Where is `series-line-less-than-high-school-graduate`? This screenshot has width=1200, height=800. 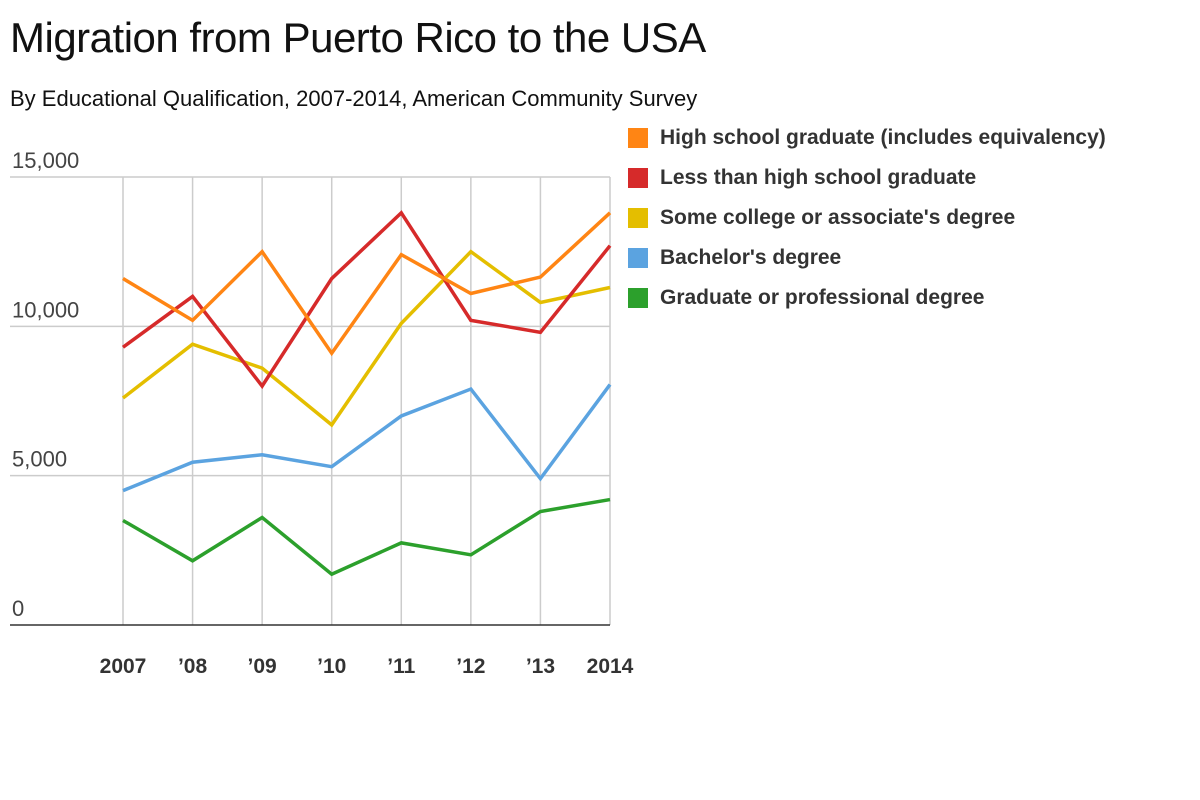 series-line-less-than-high-school-graduate is located at coordinates (366, 300).